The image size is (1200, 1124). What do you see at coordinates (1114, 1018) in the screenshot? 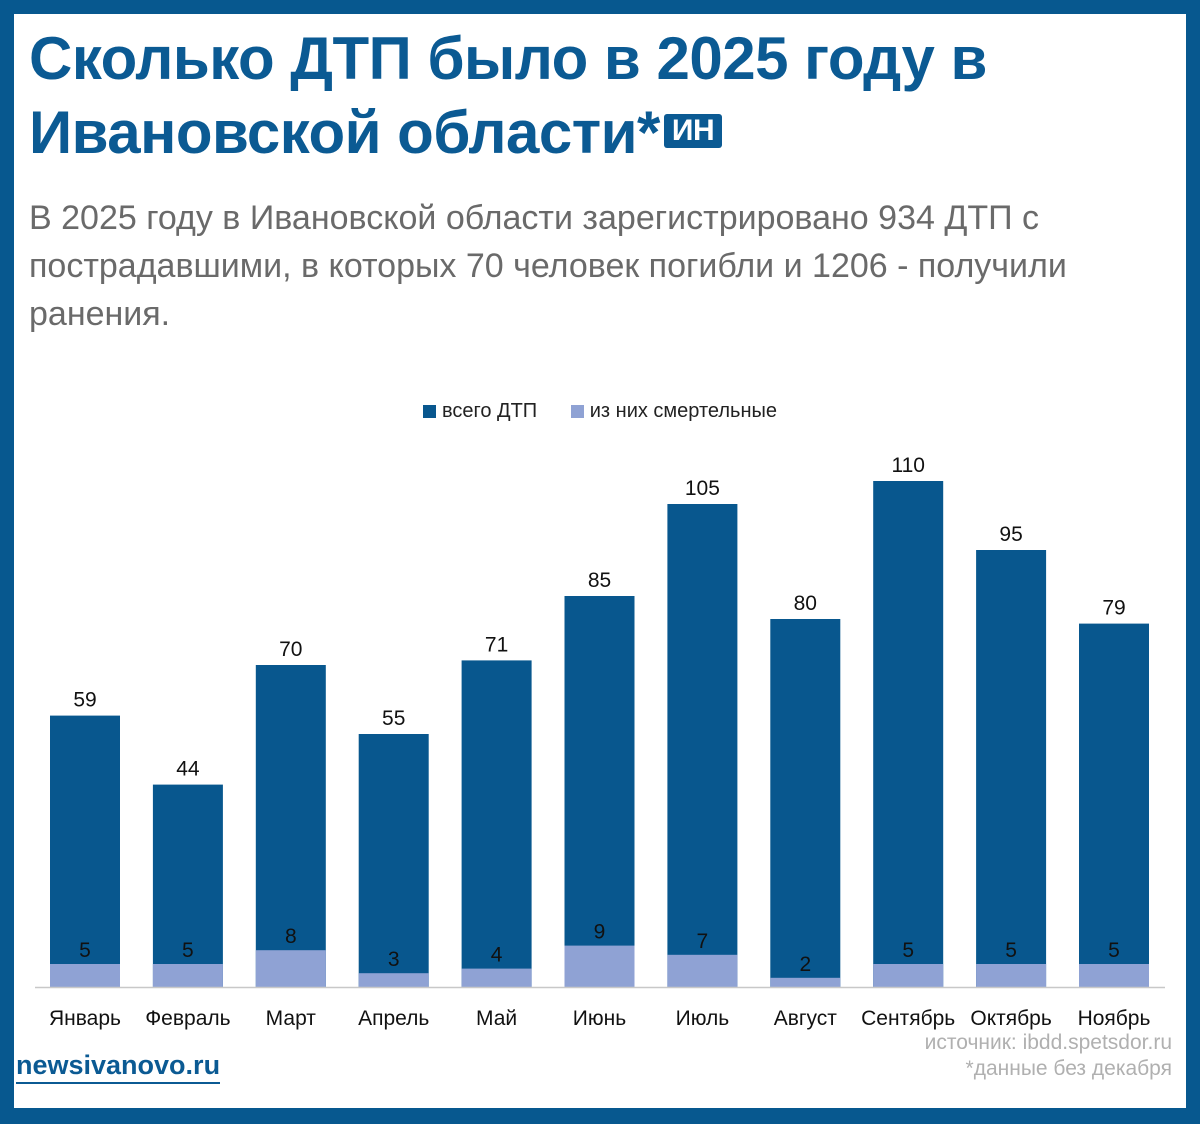
I see `x-tick-label: Ноябрь` at bounding box center [1114, 1018].